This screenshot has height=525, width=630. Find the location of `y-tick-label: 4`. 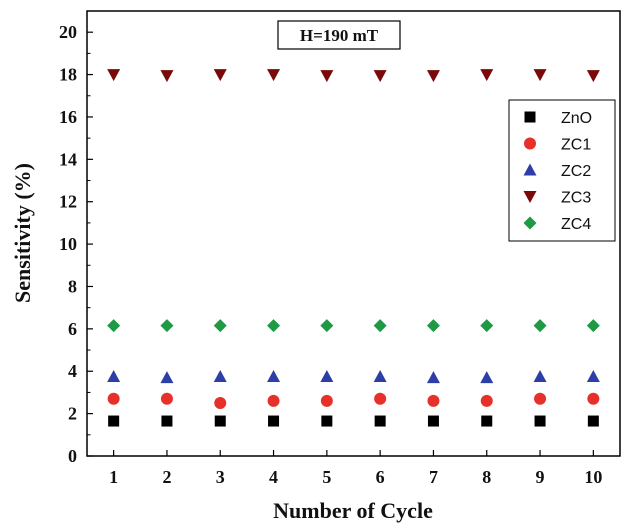

y-tick-label: 4 is located at coordinates (72, 371).